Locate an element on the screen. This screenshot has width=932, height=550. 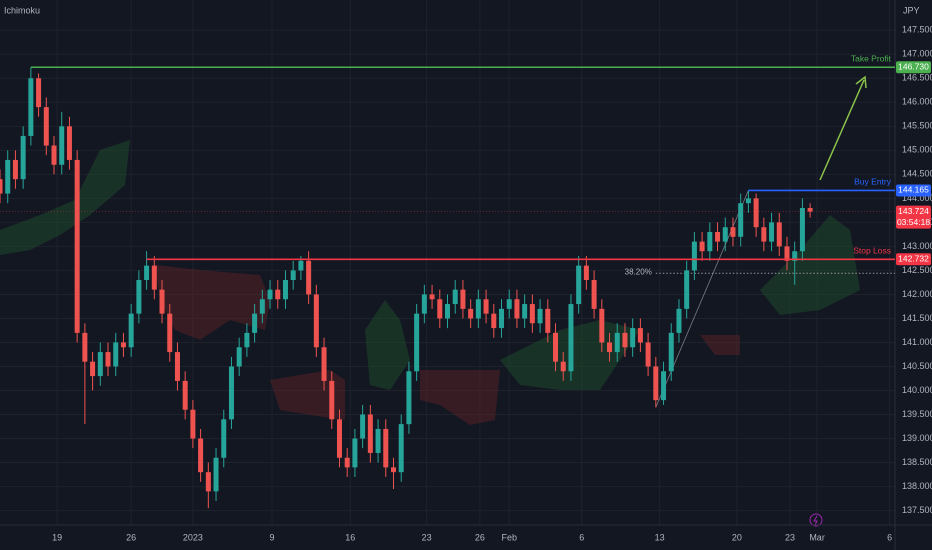
y-tick-label: 145.000 is located at coordinates (917, 150).